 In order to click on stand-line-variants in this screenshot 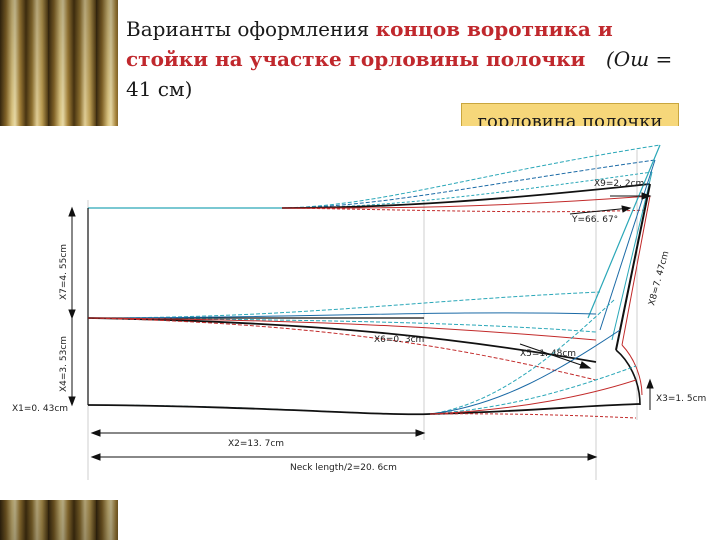, I will do `click(344, 336)`.